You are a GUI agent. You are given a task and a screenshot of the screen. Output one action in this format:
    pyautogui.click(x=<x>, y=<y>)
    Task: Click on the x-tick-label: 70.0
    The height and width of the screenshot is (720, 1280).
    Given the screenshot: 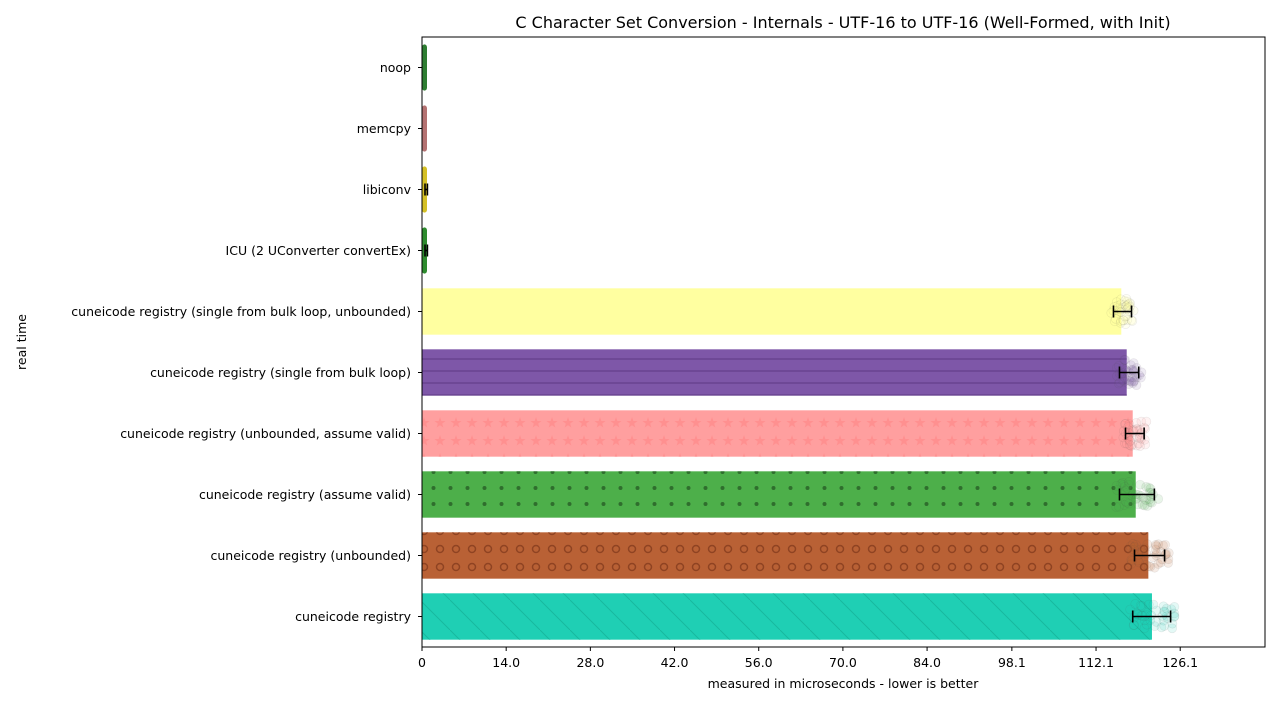 What is the action you would take?
    pyautogui.click(x=843, y=662)
    